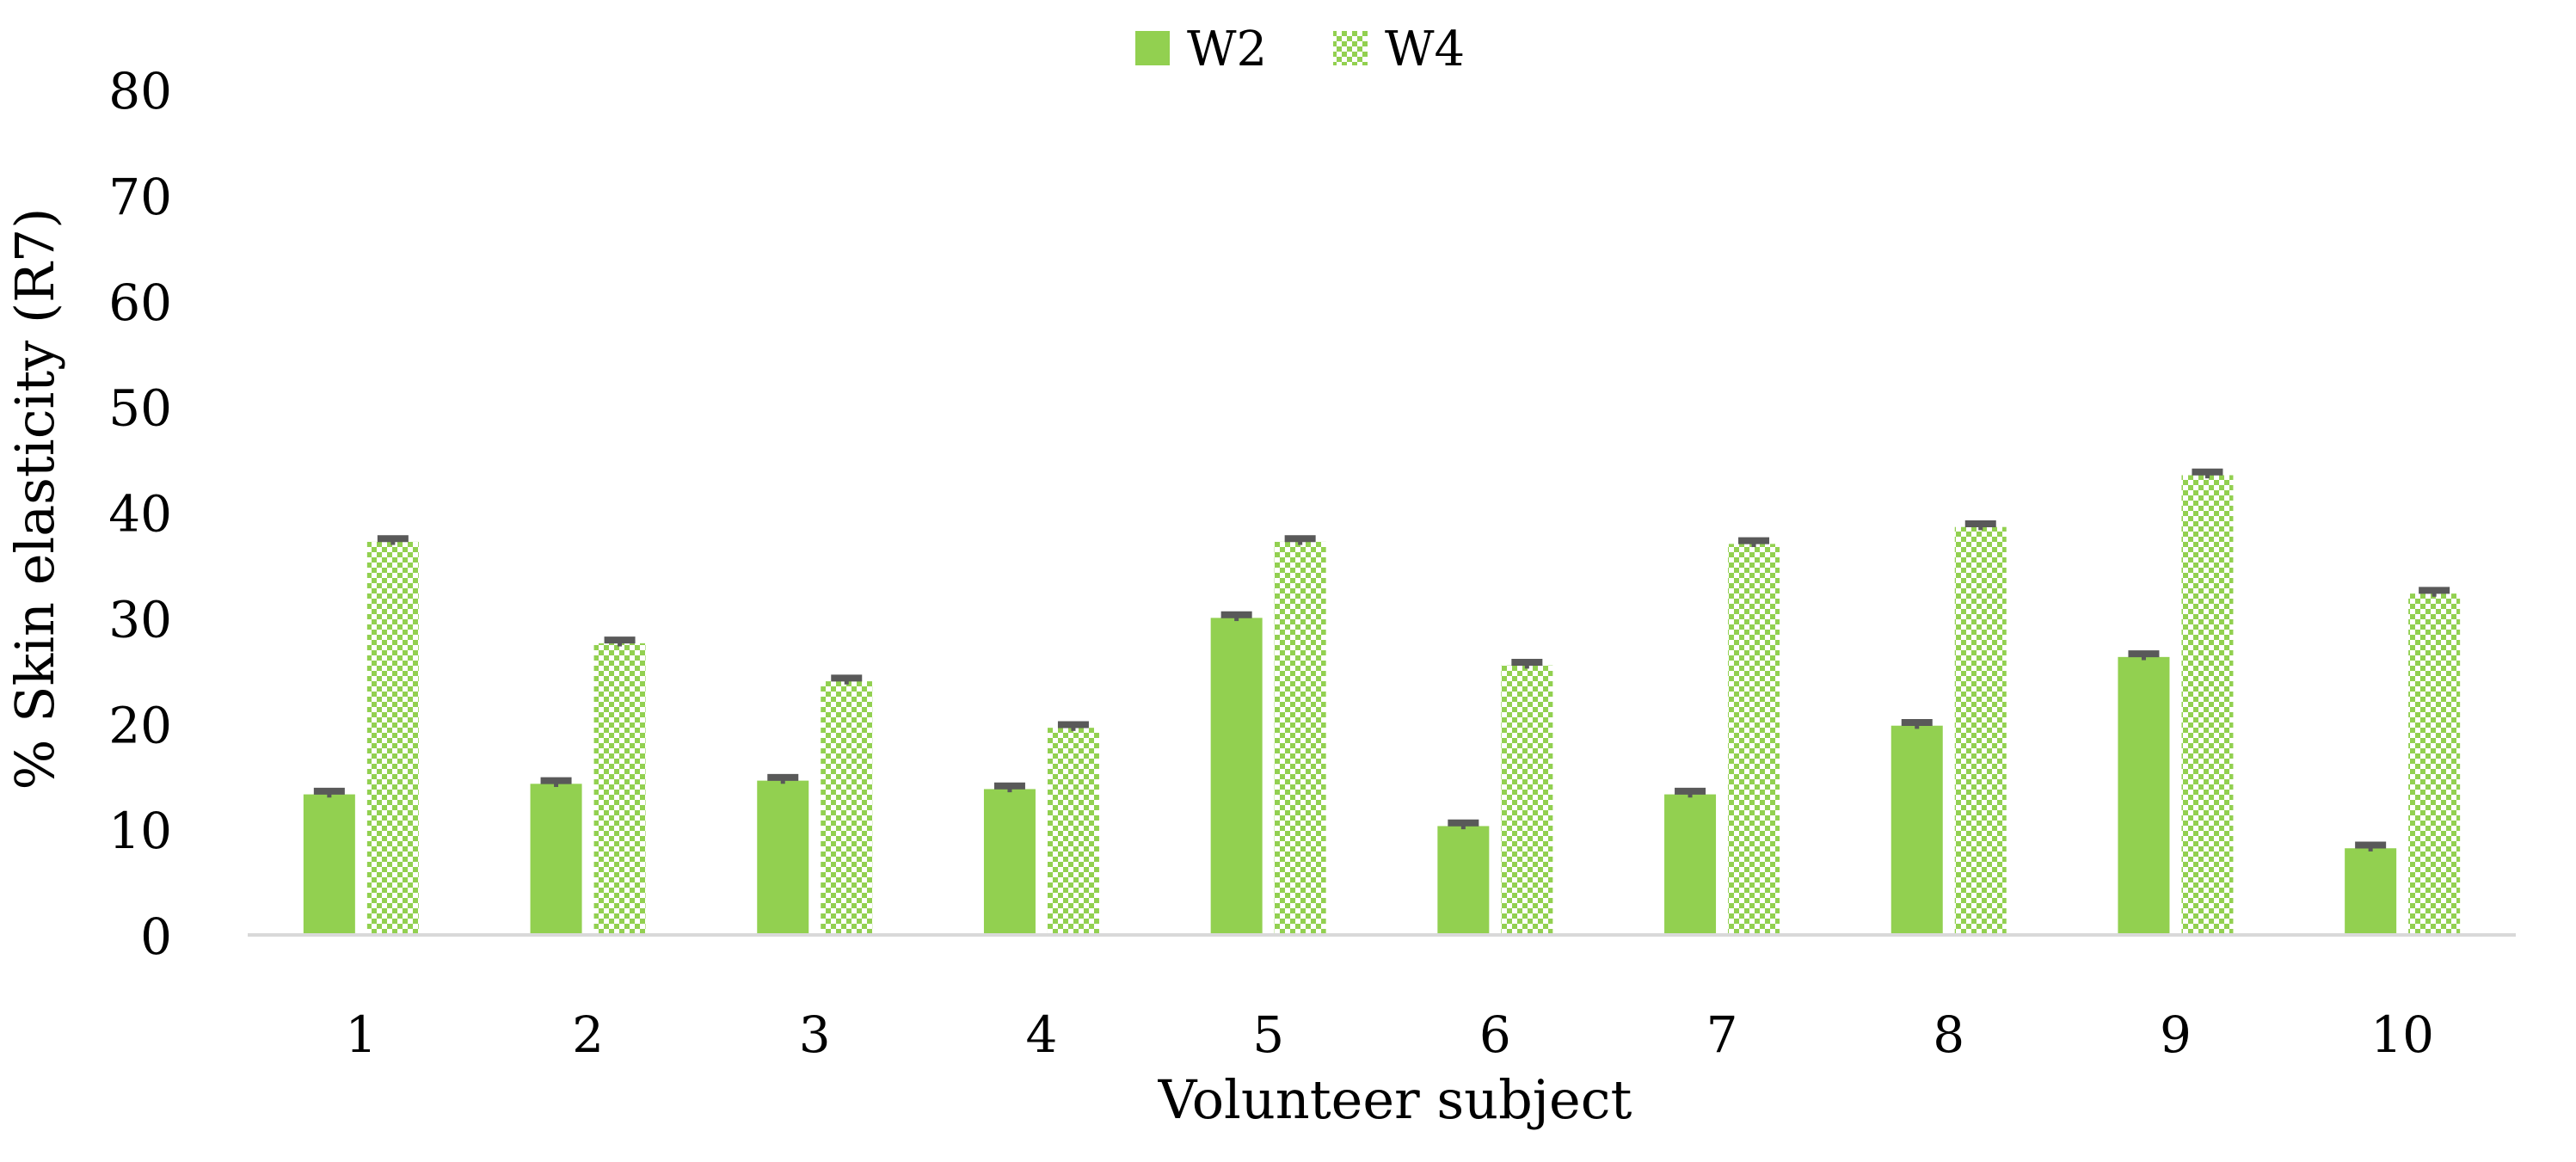 The width and height of the screenshot is (2576, 1162). What do you see at coordinates (588, 1034) in the screenshot?
I see `x-tick-label: 2` at bounding box center [588, 1034].